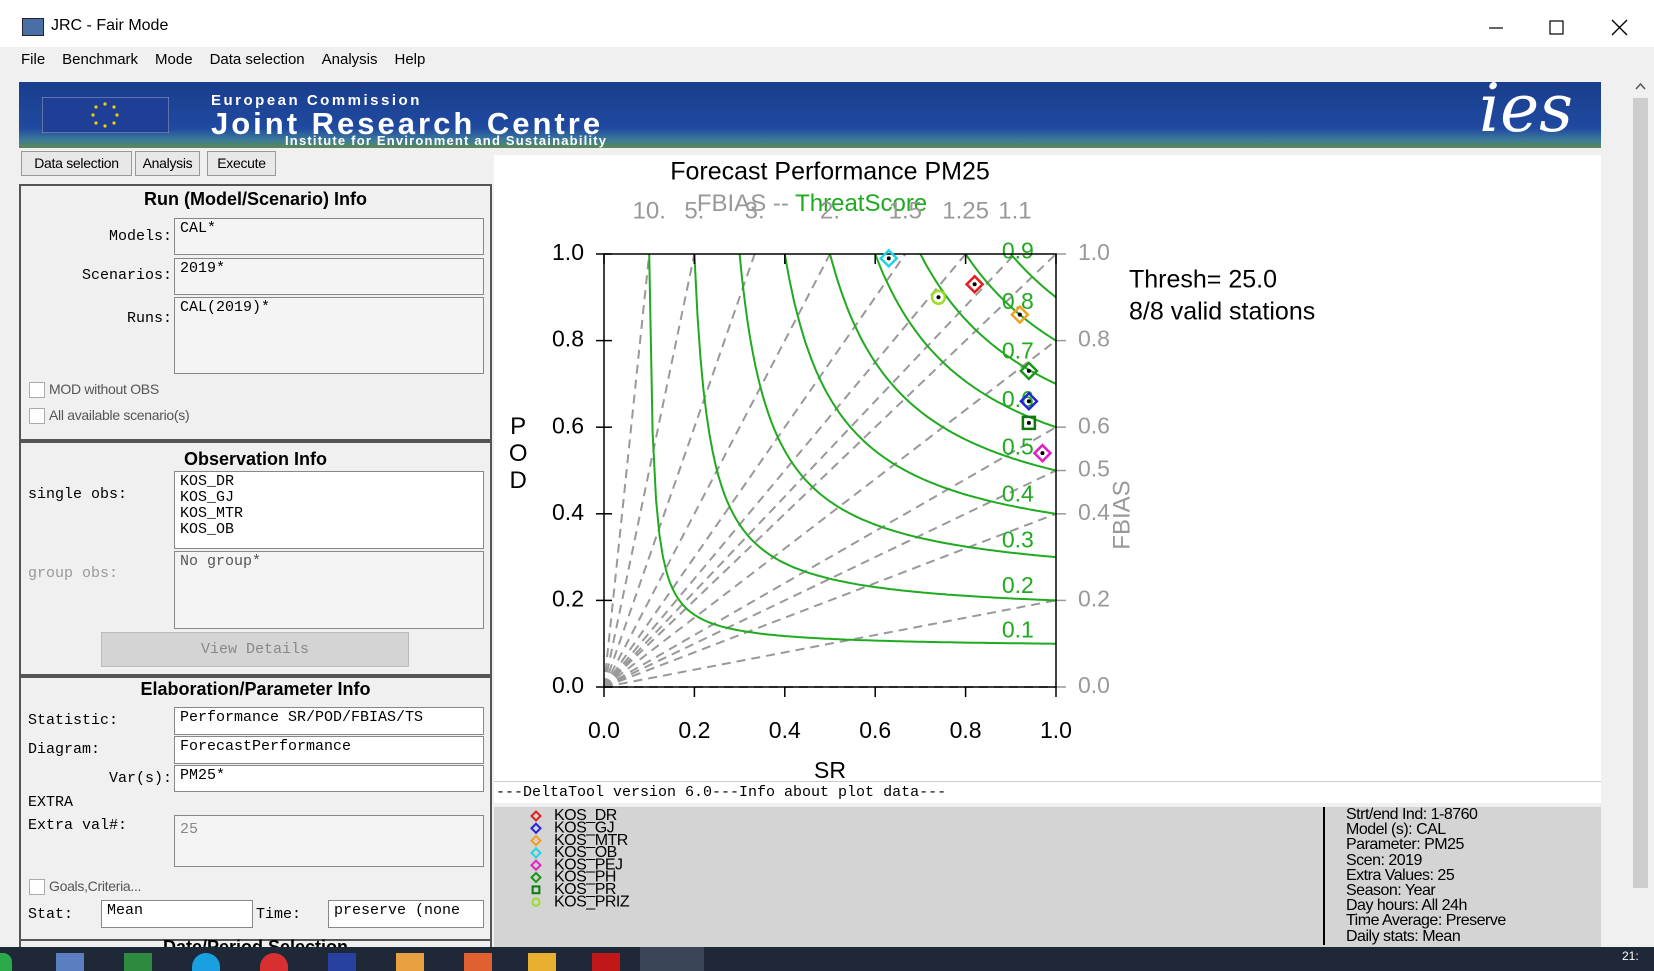 This screenshot has height=971, width=1654. What do you see at coordinates (140, 236) in the screenshot?
I see `field-label: Models:` at bounding box center [140, 236].